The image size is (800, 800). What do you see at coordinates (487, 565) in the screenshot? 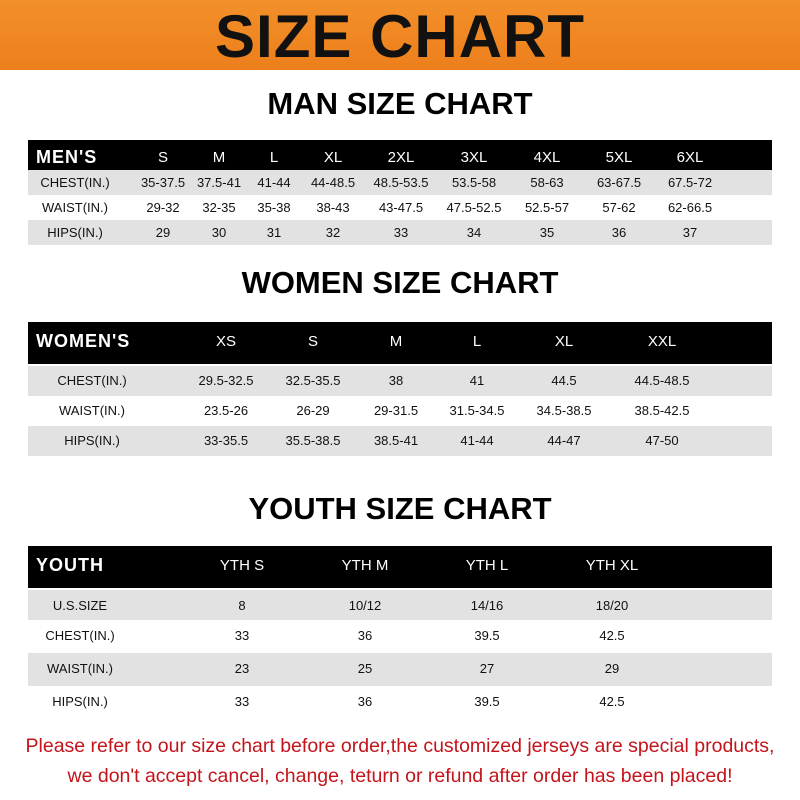
I see `size-header: YTH L` at bounding box center [487, 565].